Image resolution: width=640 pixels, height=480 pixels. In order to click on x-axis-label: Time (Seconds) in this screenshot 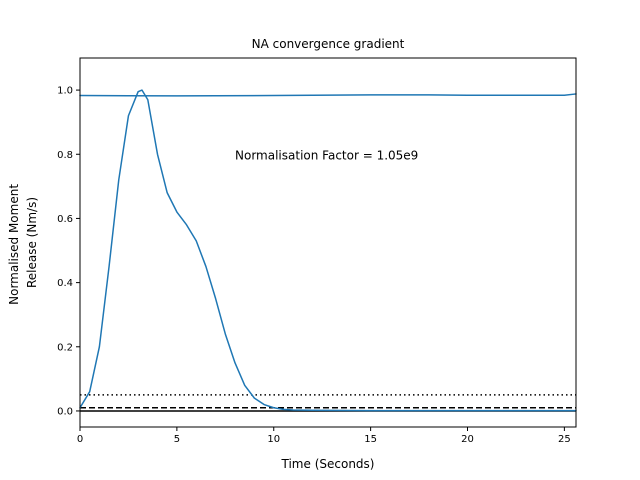, I will do `click(328, 464)`.